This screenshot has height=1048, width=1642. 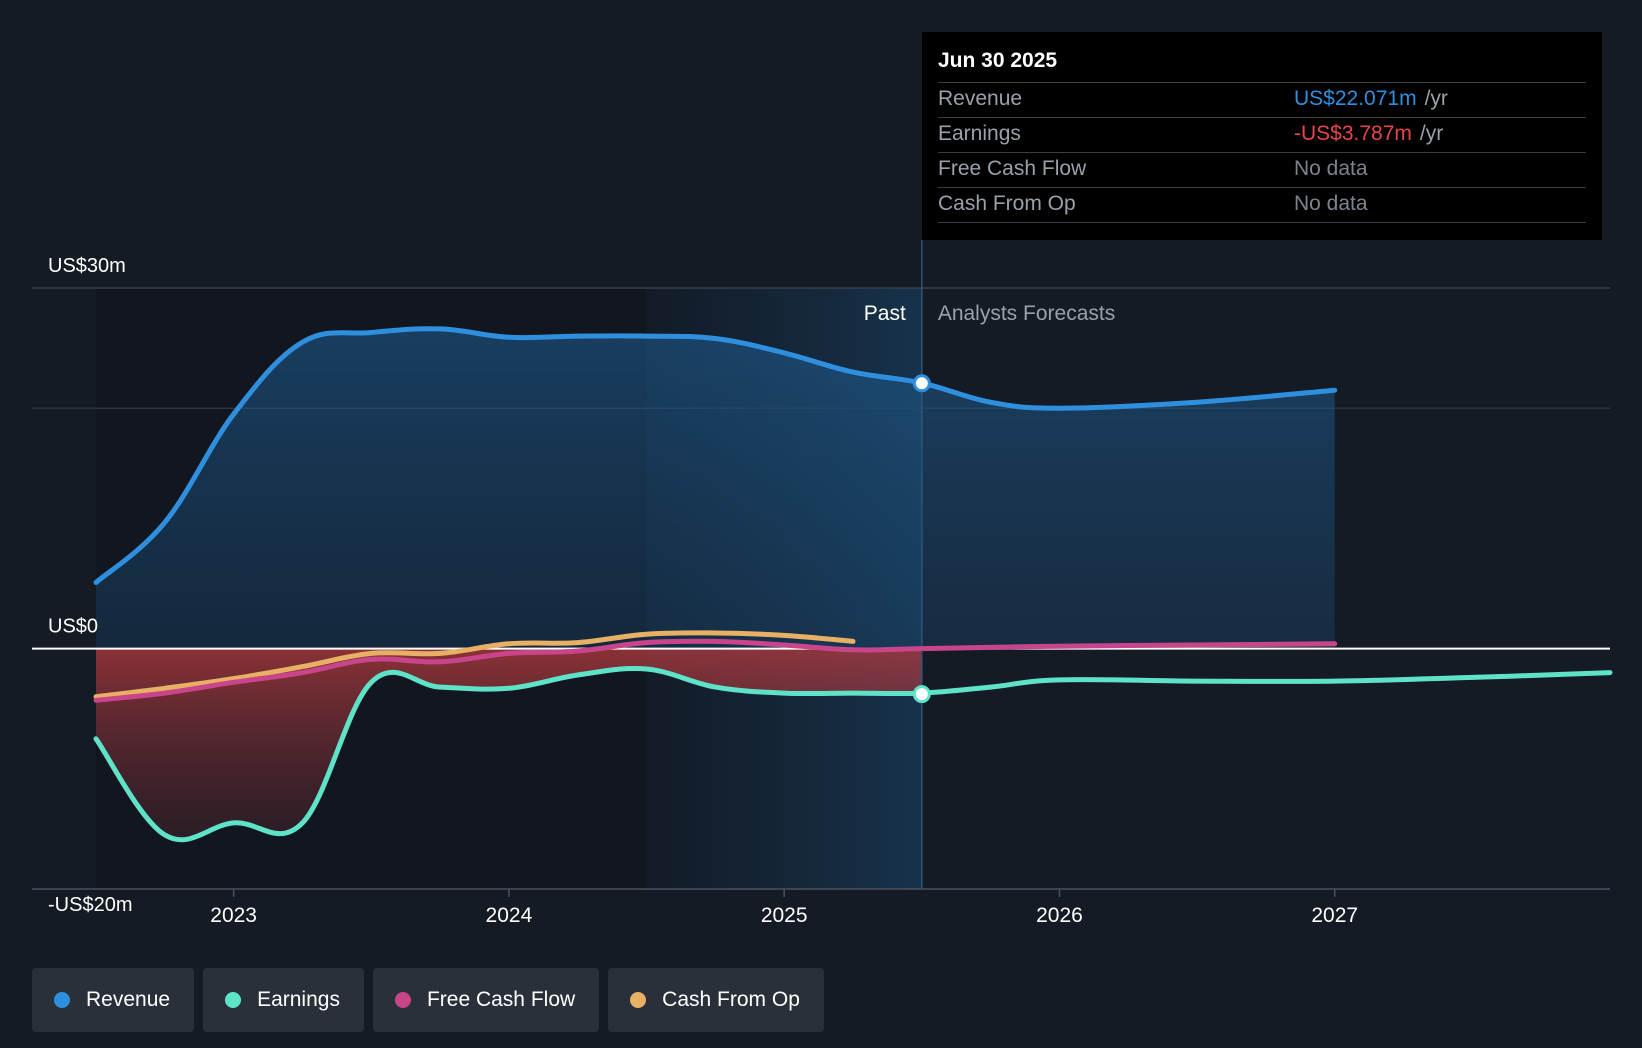 I want to click on y-label-bottom: -US$20m, so click(x=90, y=905).